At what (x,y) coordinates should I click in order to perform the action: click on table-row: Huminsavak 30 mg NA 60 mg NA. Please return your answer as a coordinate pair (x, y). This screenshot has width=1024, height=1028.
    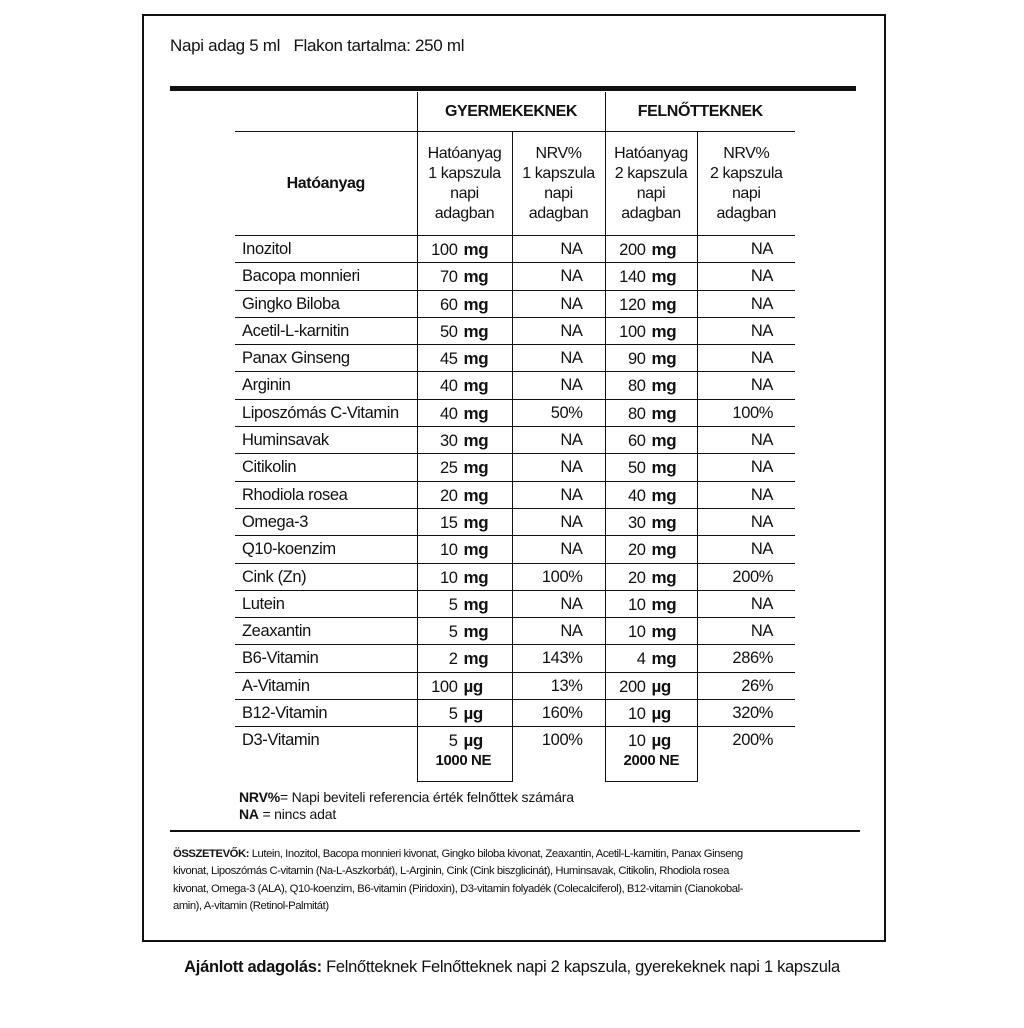
    Looking at the image, I should click on (515, 440).